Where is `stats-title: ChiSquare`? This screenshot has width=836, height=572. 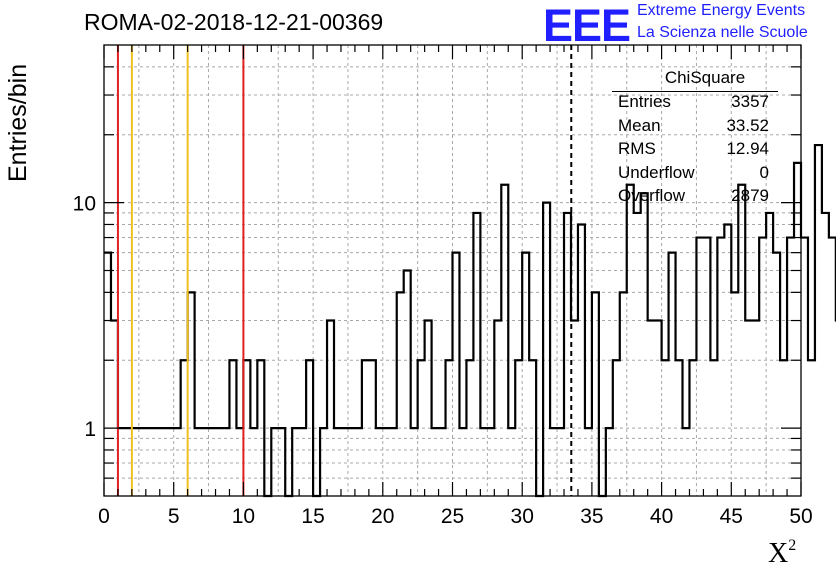 stats-title: ChiSquare is located at coordinates (705, 77).